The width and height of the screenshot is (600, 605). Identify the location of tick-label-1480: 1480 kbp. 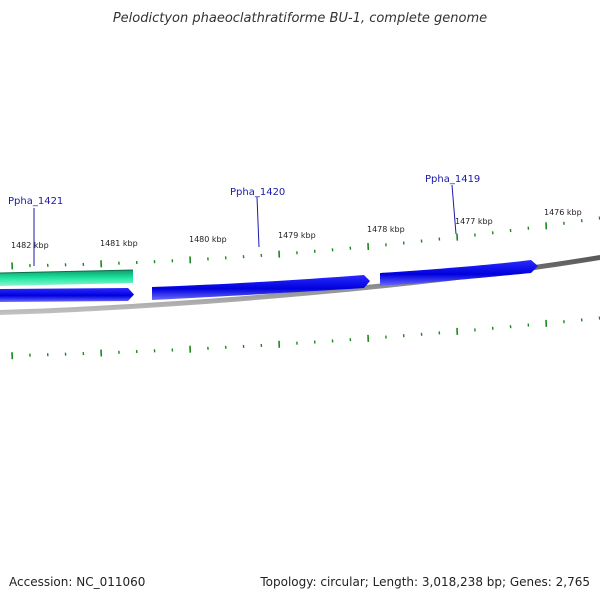
(208, 239).